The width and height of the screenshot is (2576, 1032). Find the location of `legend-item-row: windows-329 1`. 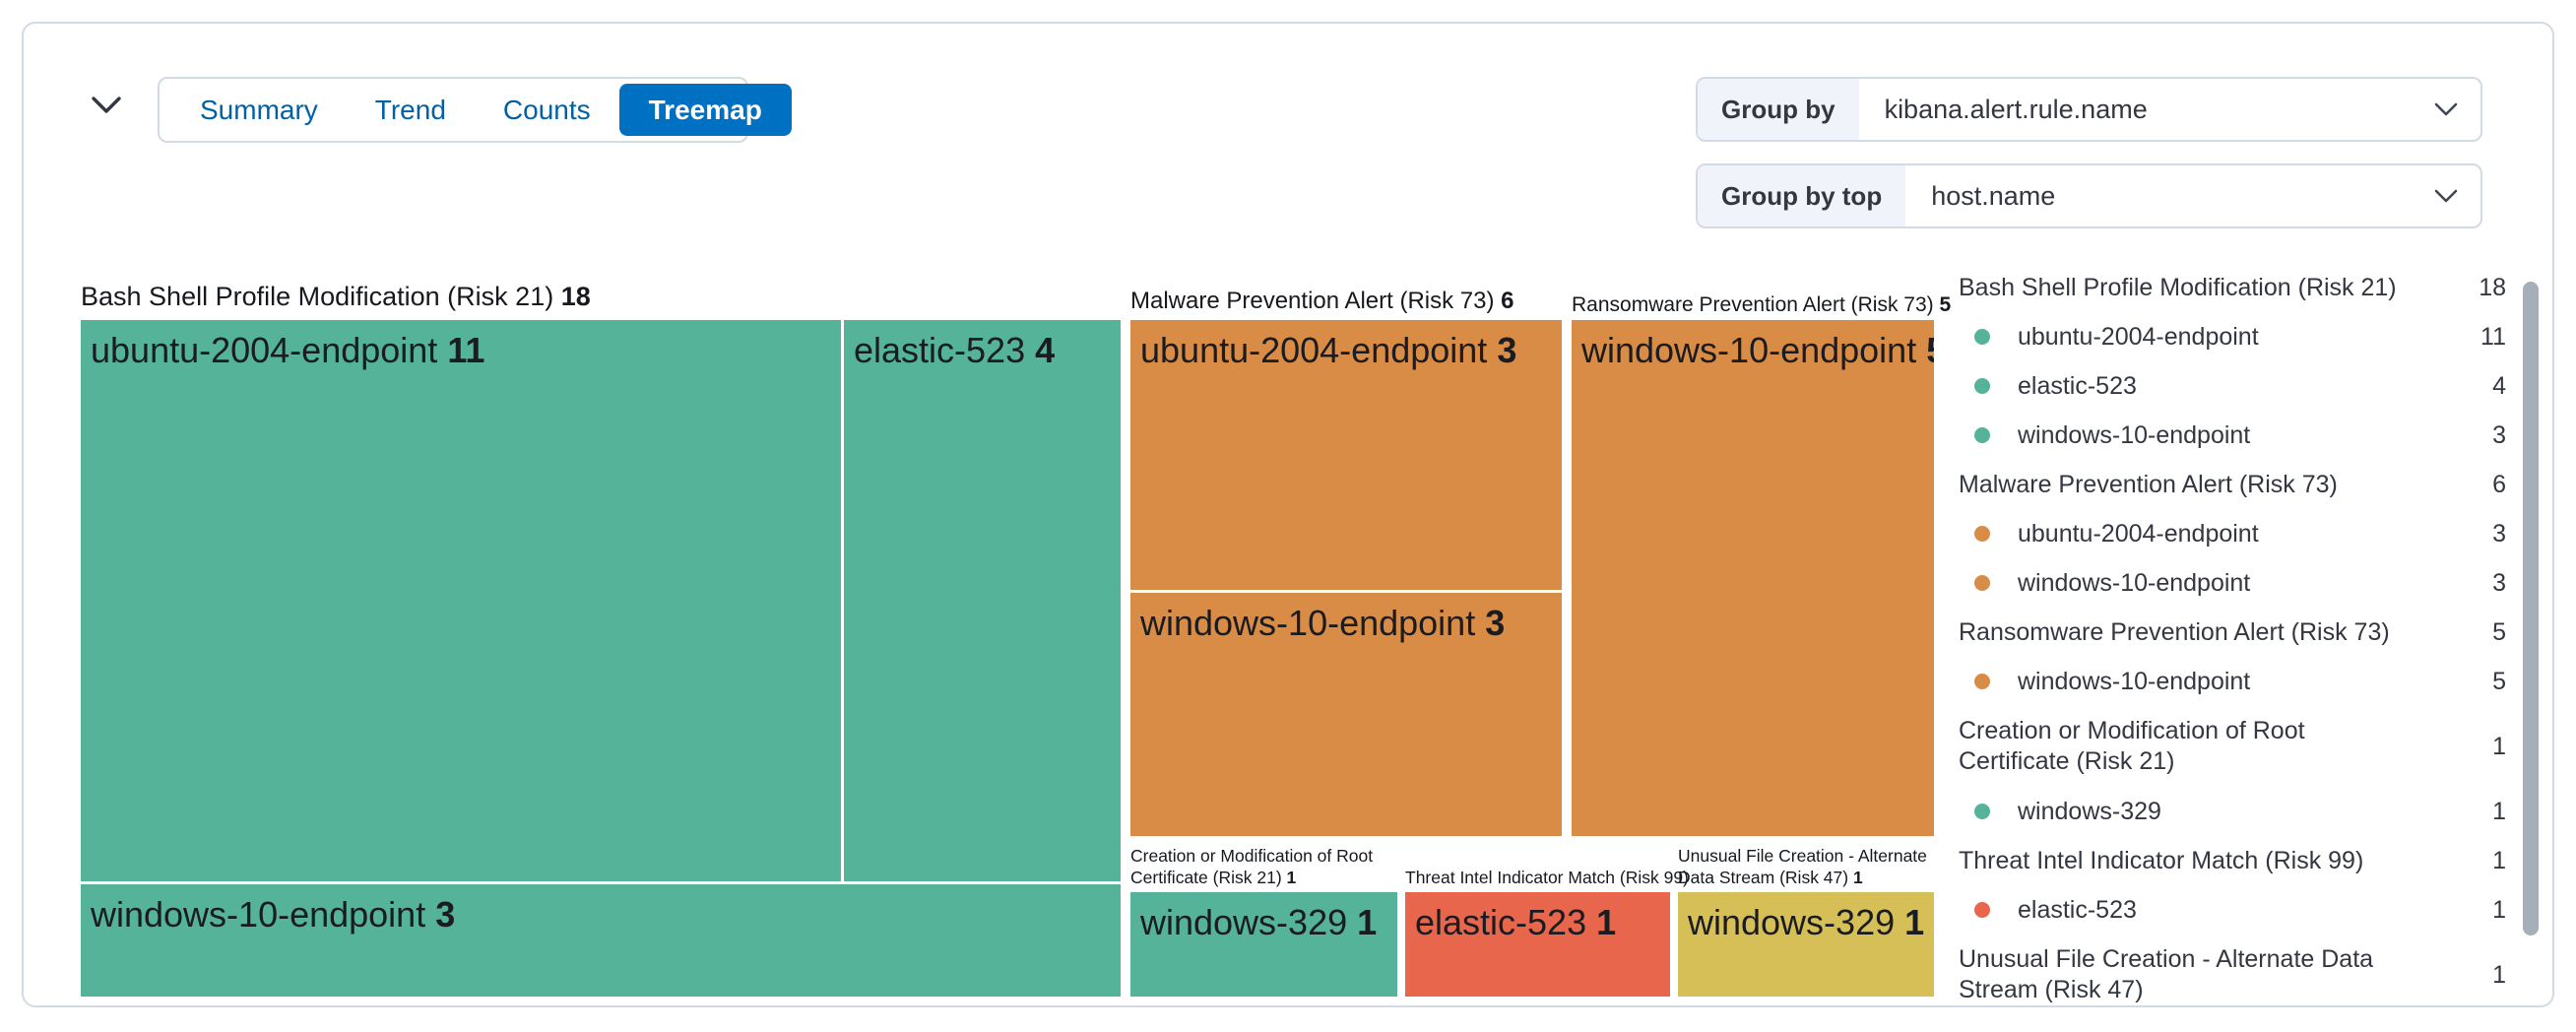

legend-item-row: windows-329 1 is located at coordinates (2232, 811).